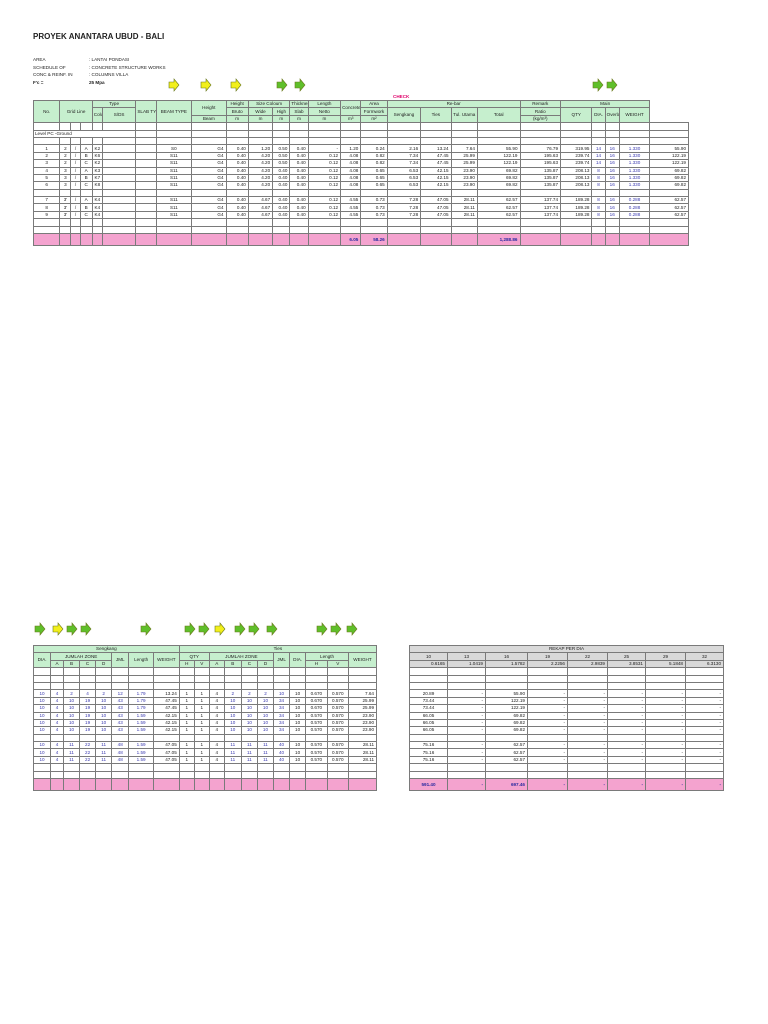 The width and height of the screenshot is (768, 1024). I want to click on cell-slab: S11, so click(174, 170).